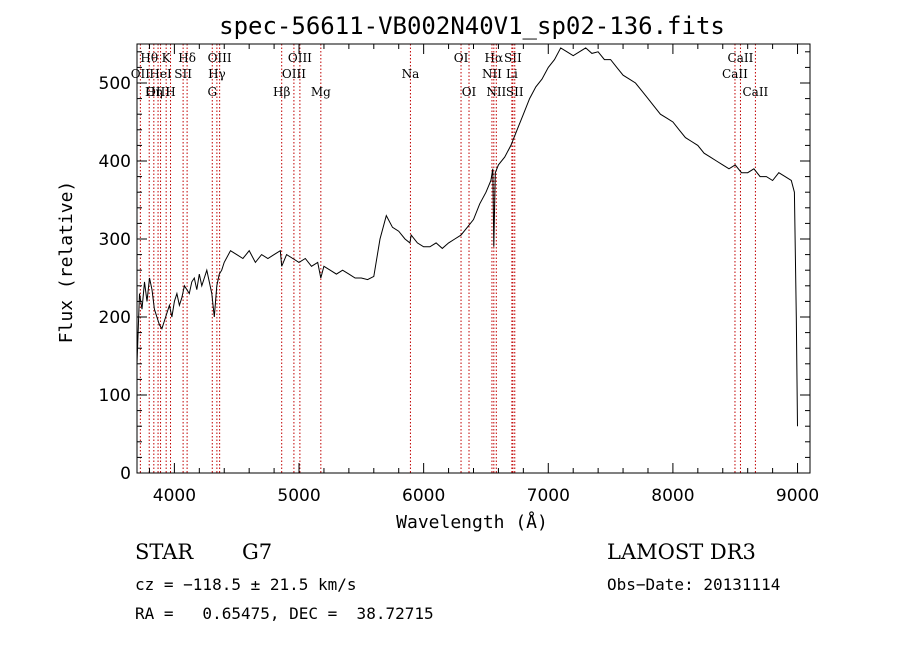  Describe the element at coordinates (298, 496) in the screenshot. I see `x-tick-label-1: 5000` at that location.